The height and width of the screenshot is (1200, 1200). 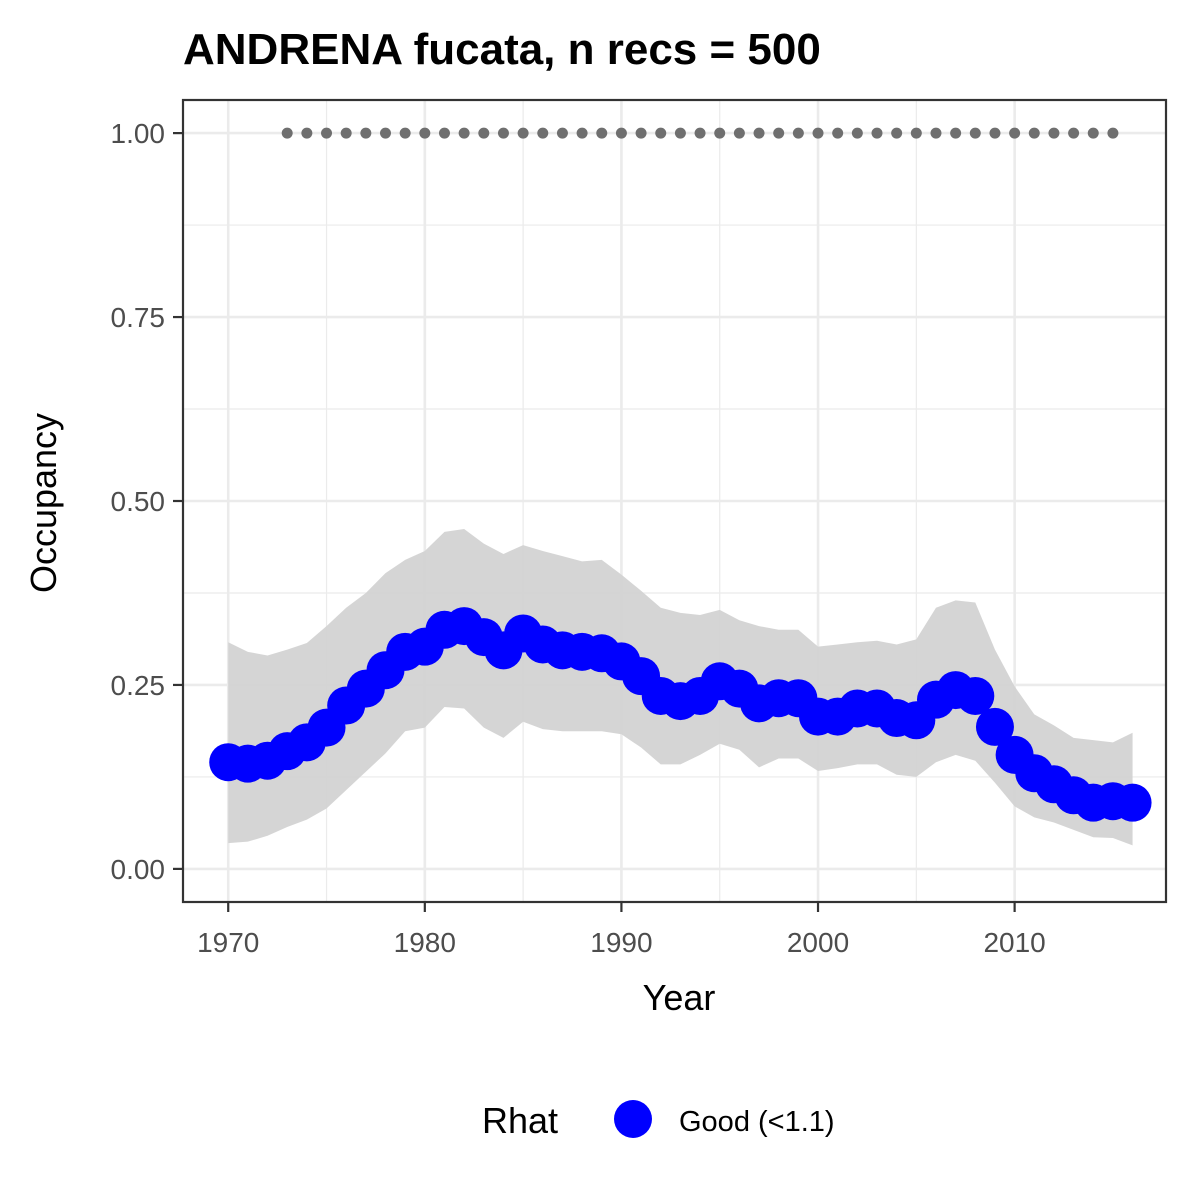 What do you see at coordinates (818, 942) in the screenshot?
I see `x-tick-label: 2000` at bounding box center [818, 942].